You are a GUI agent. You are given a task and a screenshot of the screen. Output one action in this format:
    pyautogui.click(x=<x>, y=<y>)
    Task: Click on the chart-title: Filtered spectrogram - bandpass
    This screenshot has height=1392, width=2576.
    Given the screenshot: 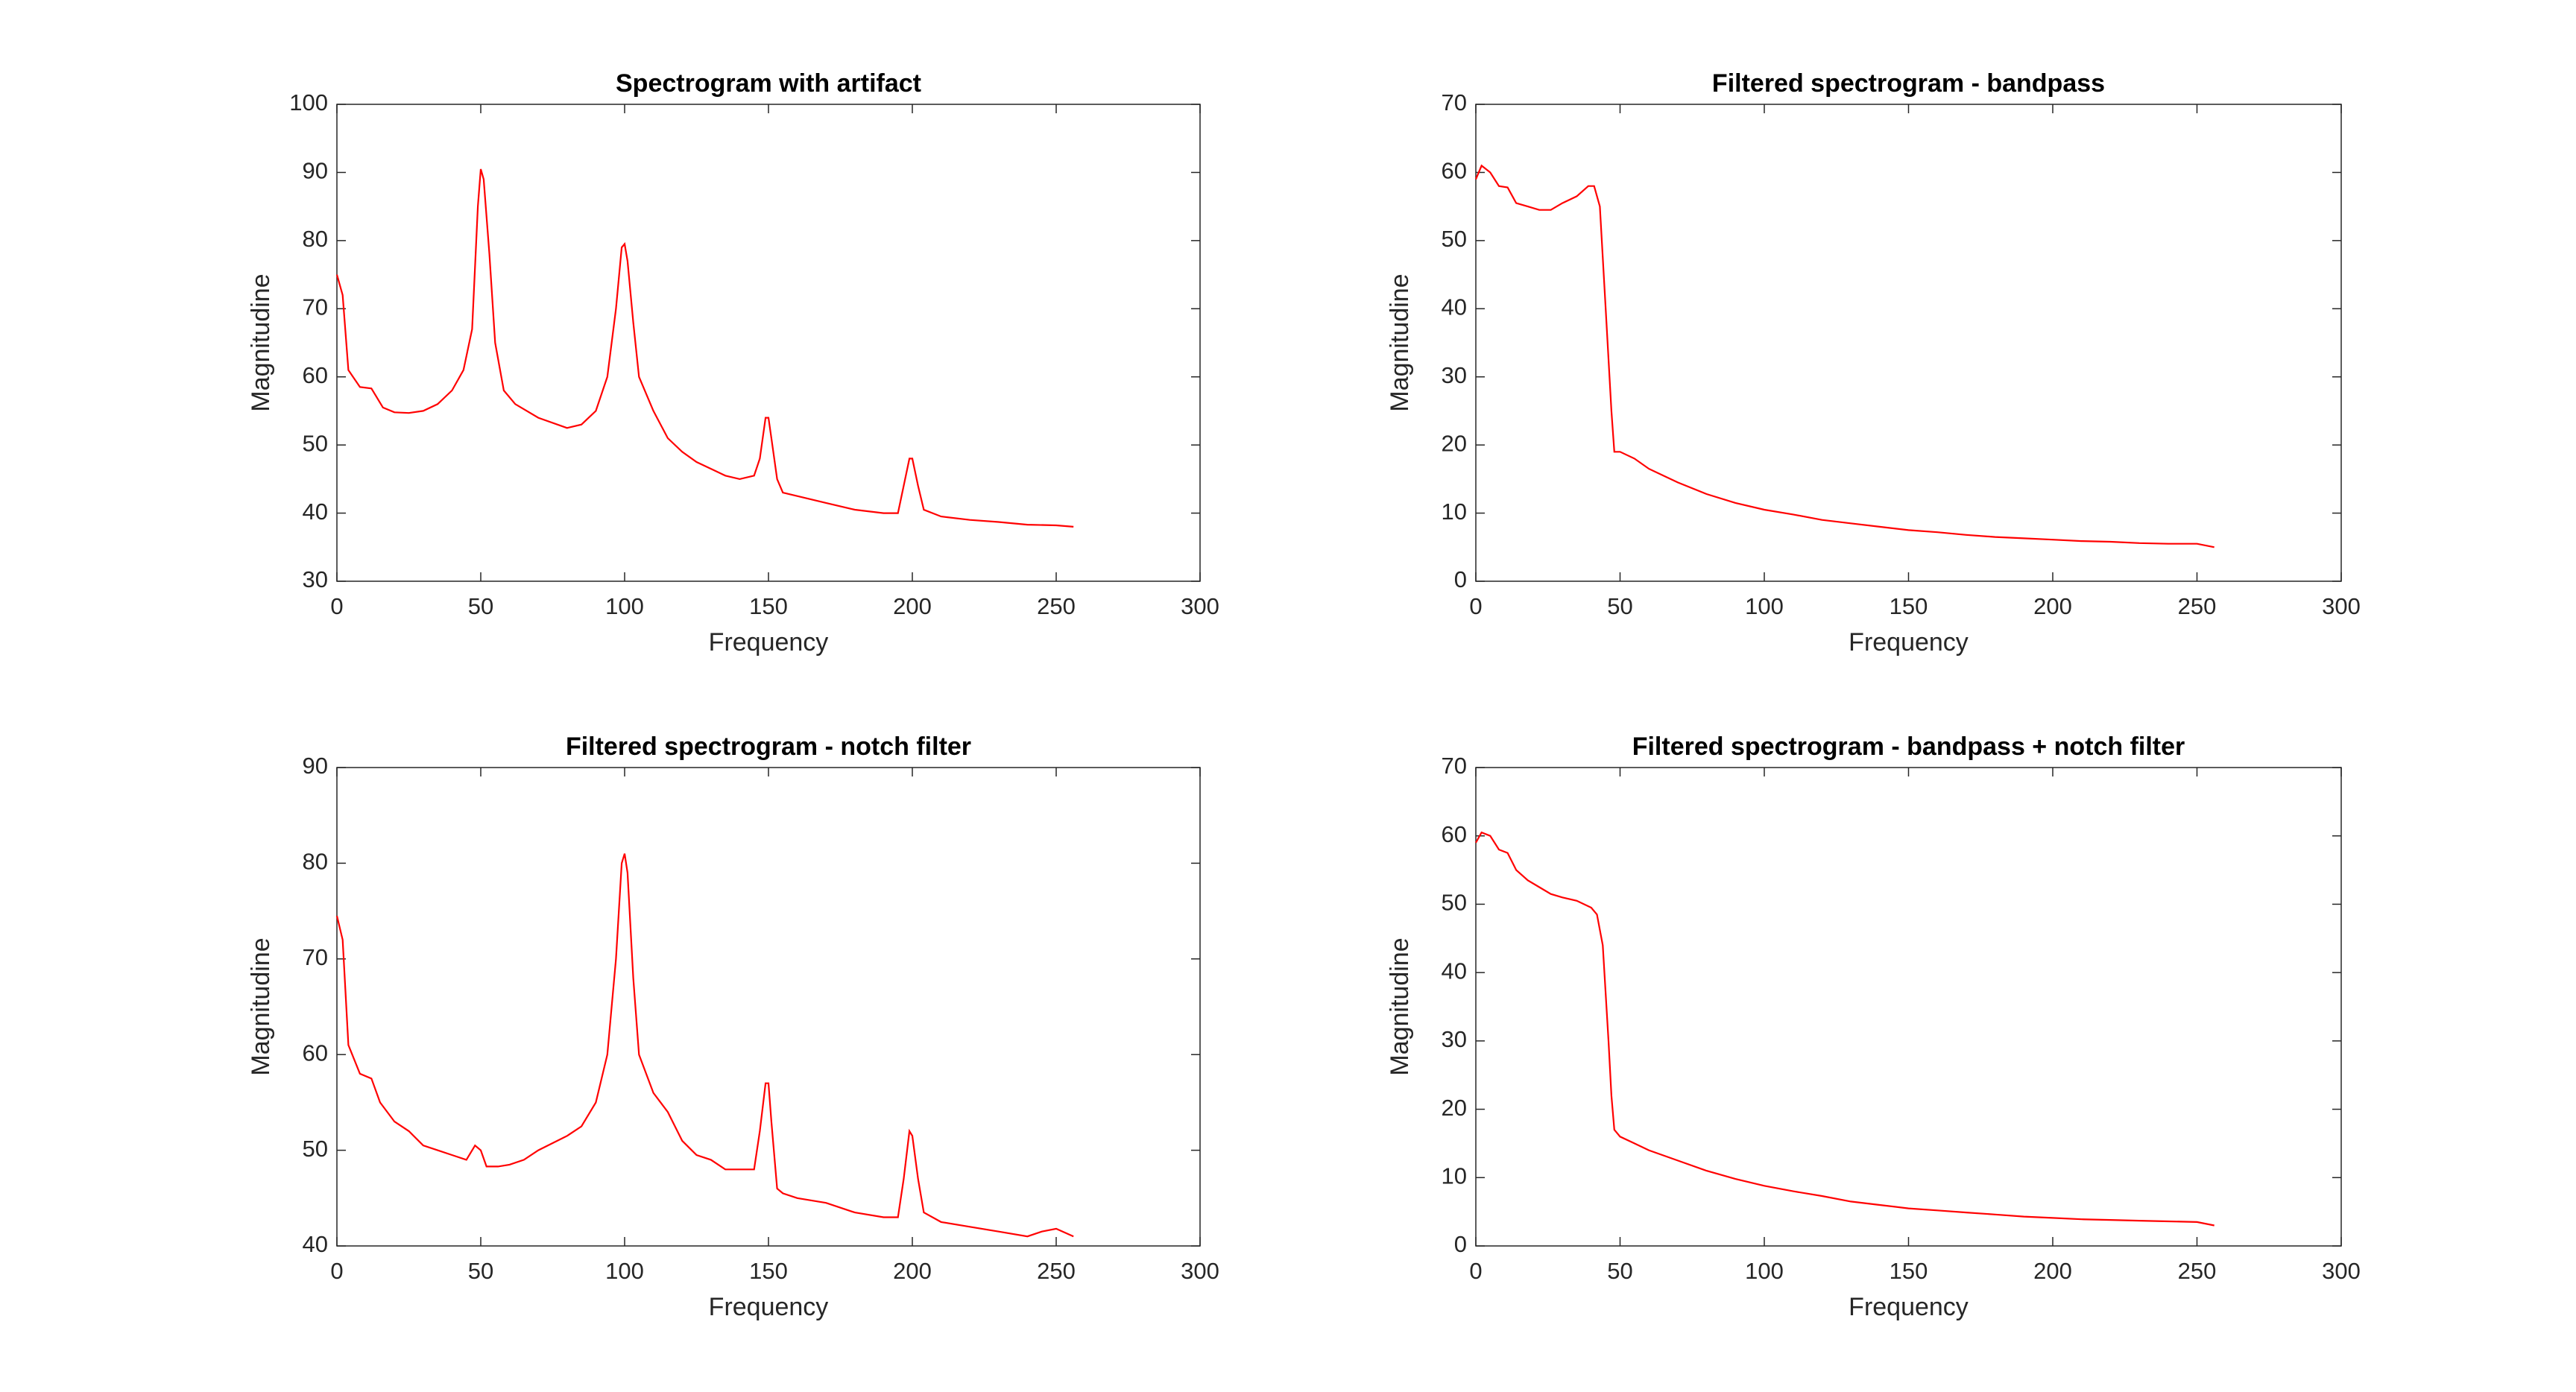 What is the action you would take?
    pyautogui.click(x=1908, y=83)
    